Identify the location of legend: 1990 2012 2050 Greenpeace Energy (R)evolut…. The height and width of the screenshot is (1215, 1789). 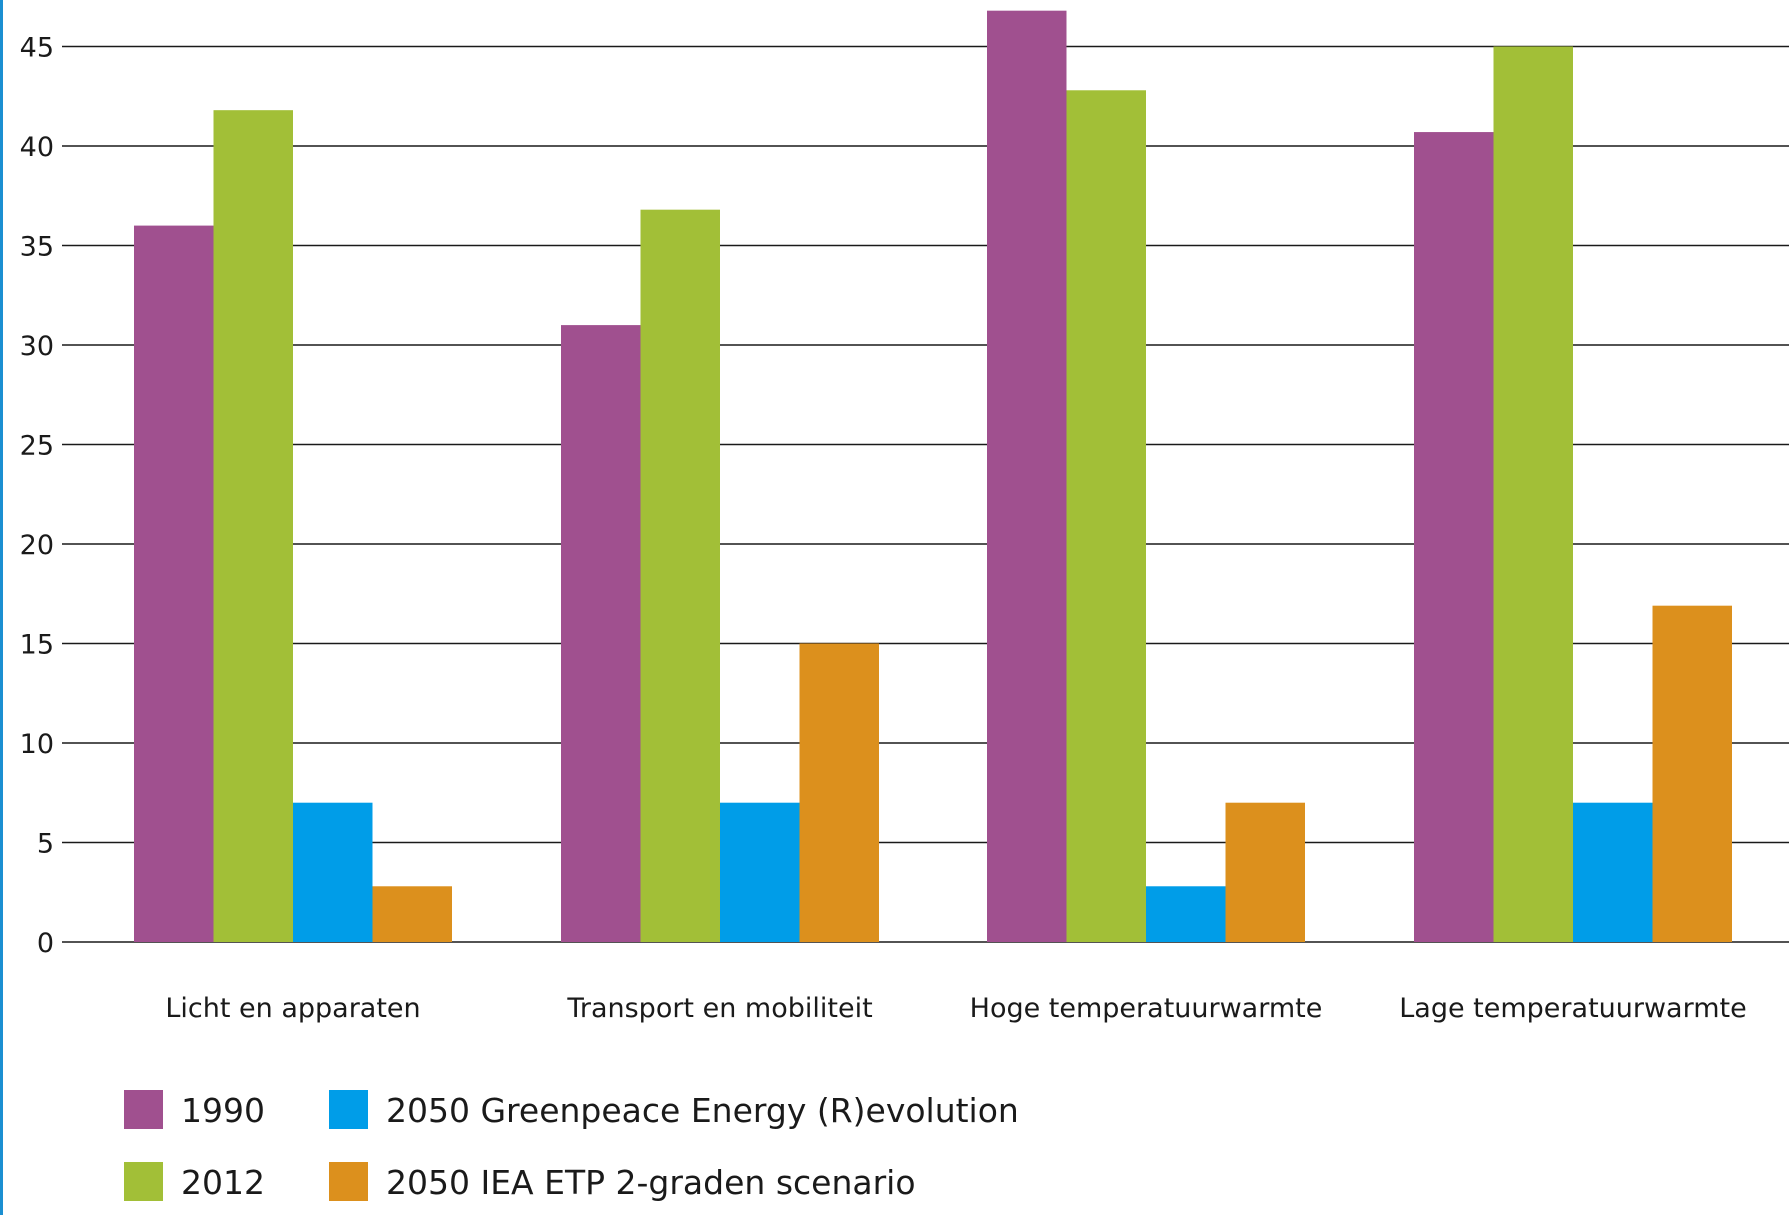
(571, 1146).